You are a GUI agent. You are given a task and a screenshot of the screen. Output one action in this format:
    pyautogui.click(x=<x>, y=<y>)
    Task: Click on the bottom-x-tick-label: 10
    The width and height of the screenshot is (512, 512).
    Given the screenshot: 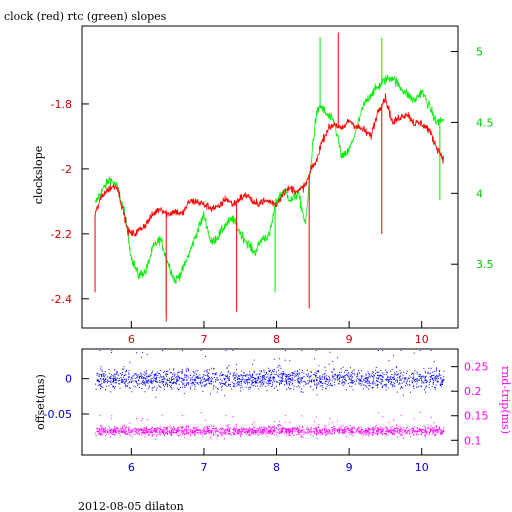 What is the action you would take?
    pyautogui.click(x=422, y=467)
    